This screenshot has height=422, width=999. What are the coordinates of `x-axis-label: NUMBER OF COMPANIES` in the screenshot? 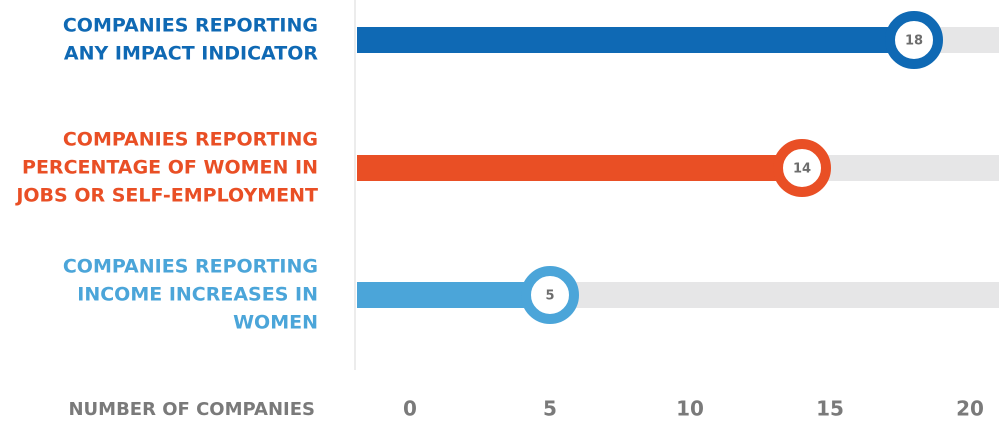 It's located at (191, 409).